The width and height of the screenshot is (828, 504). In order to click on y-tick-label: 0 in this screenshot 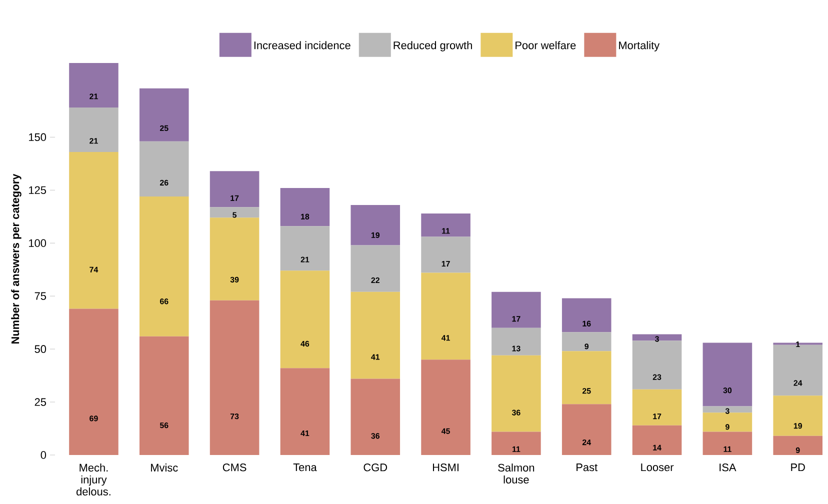, I will do `click(43, 455)`.